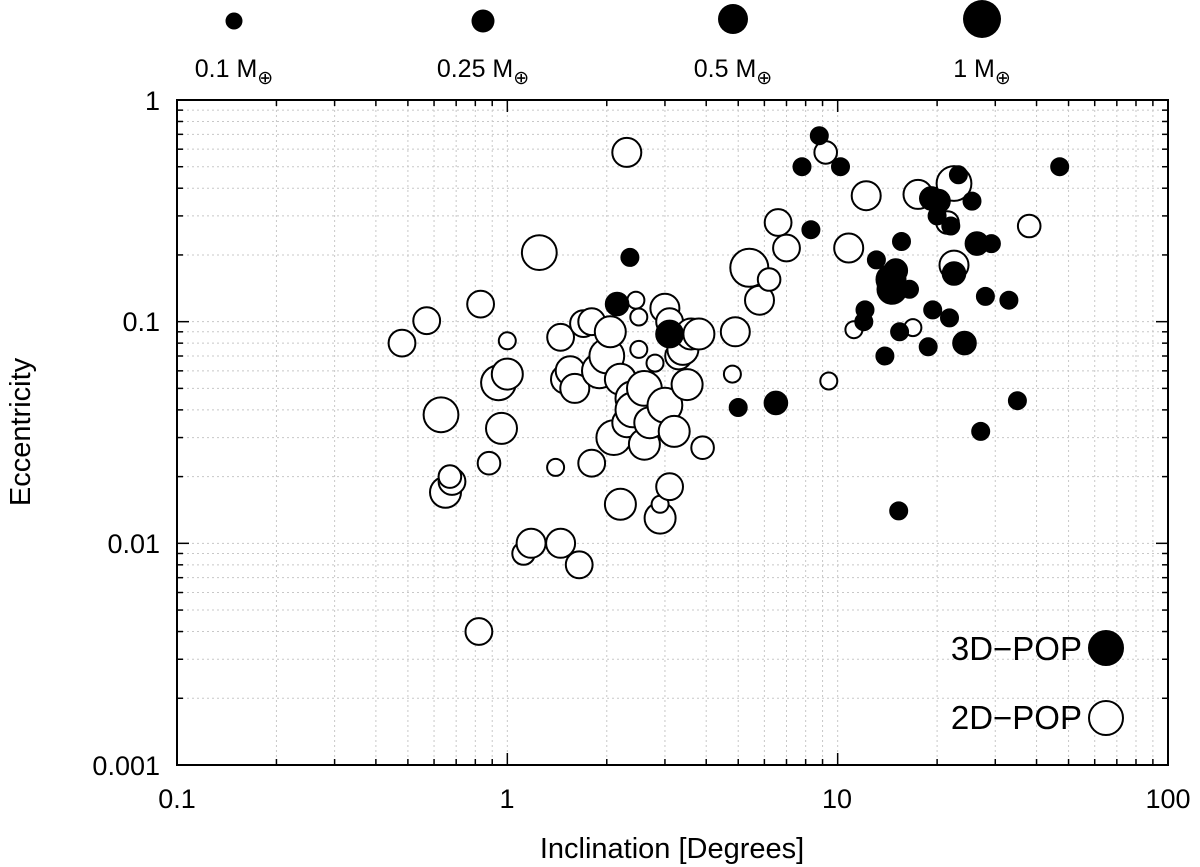  I want to click on y-tick-label: 0.001, so click(126, 766).